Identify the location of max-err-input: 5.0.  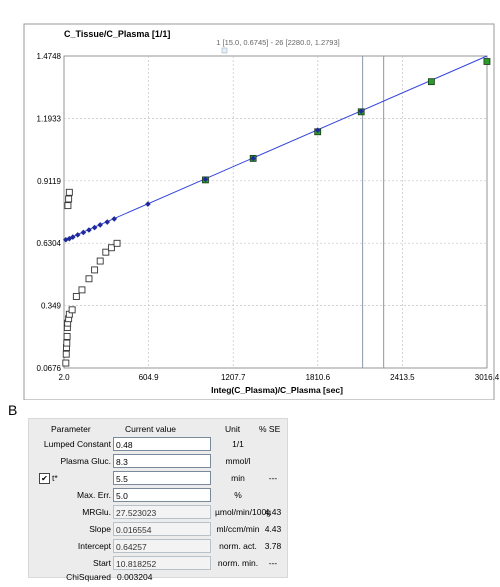
(162, 495).